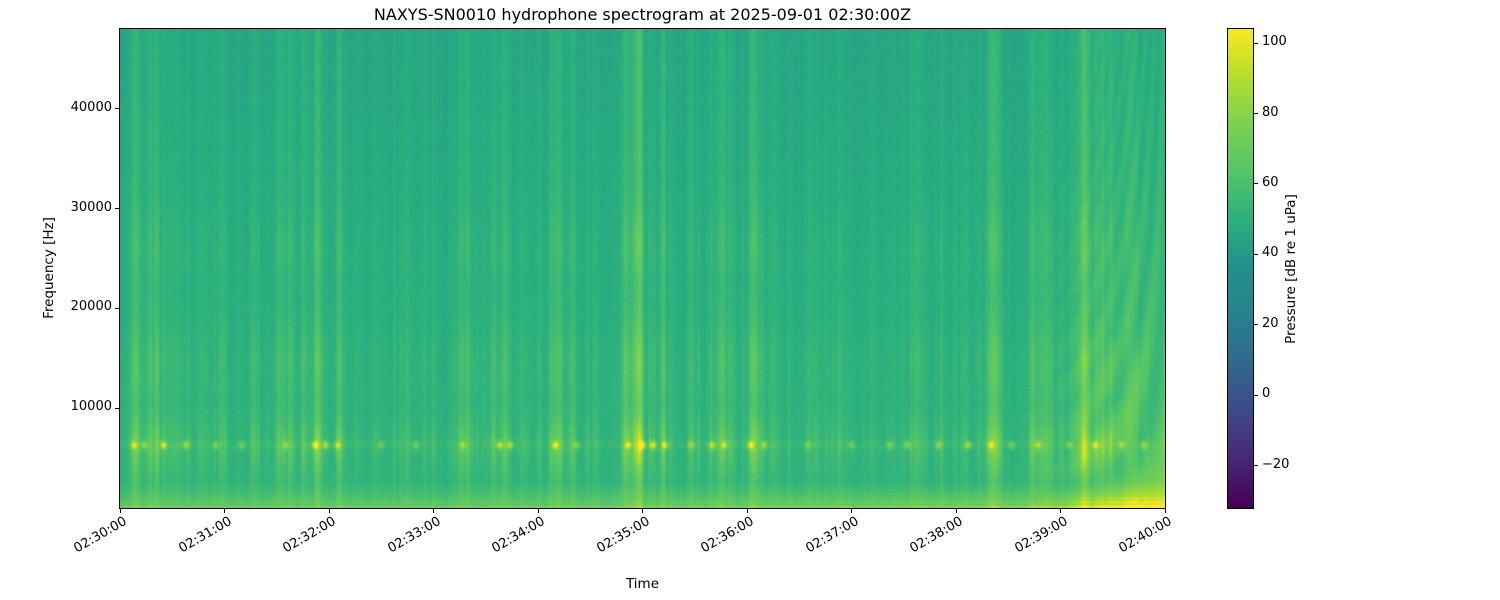  What do you see at coordinates (831, 535) in the screenshot?
I see `x-tick-label: 02:37:00` at bounding box center [831, 535].